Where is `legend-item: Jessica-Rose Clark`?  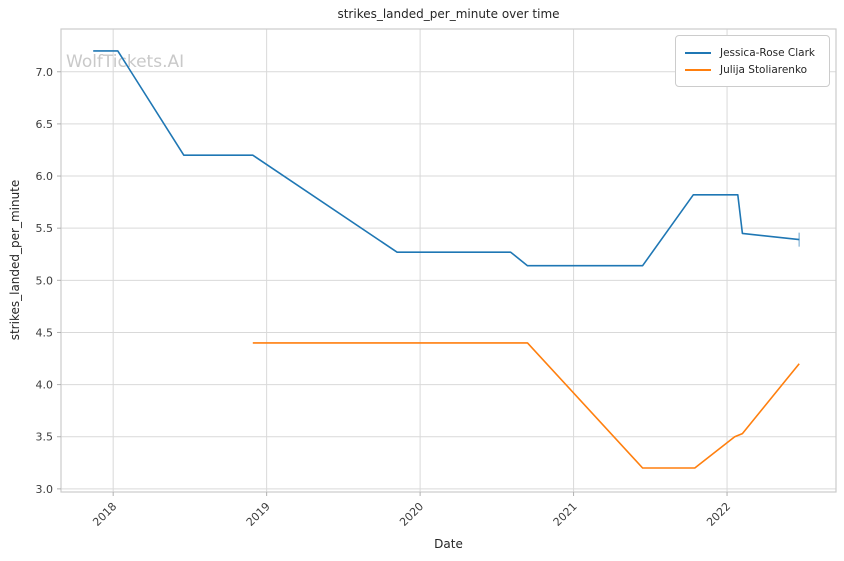
legend-item: Jessica-Rose Clark is located at coordinates (752, 52).